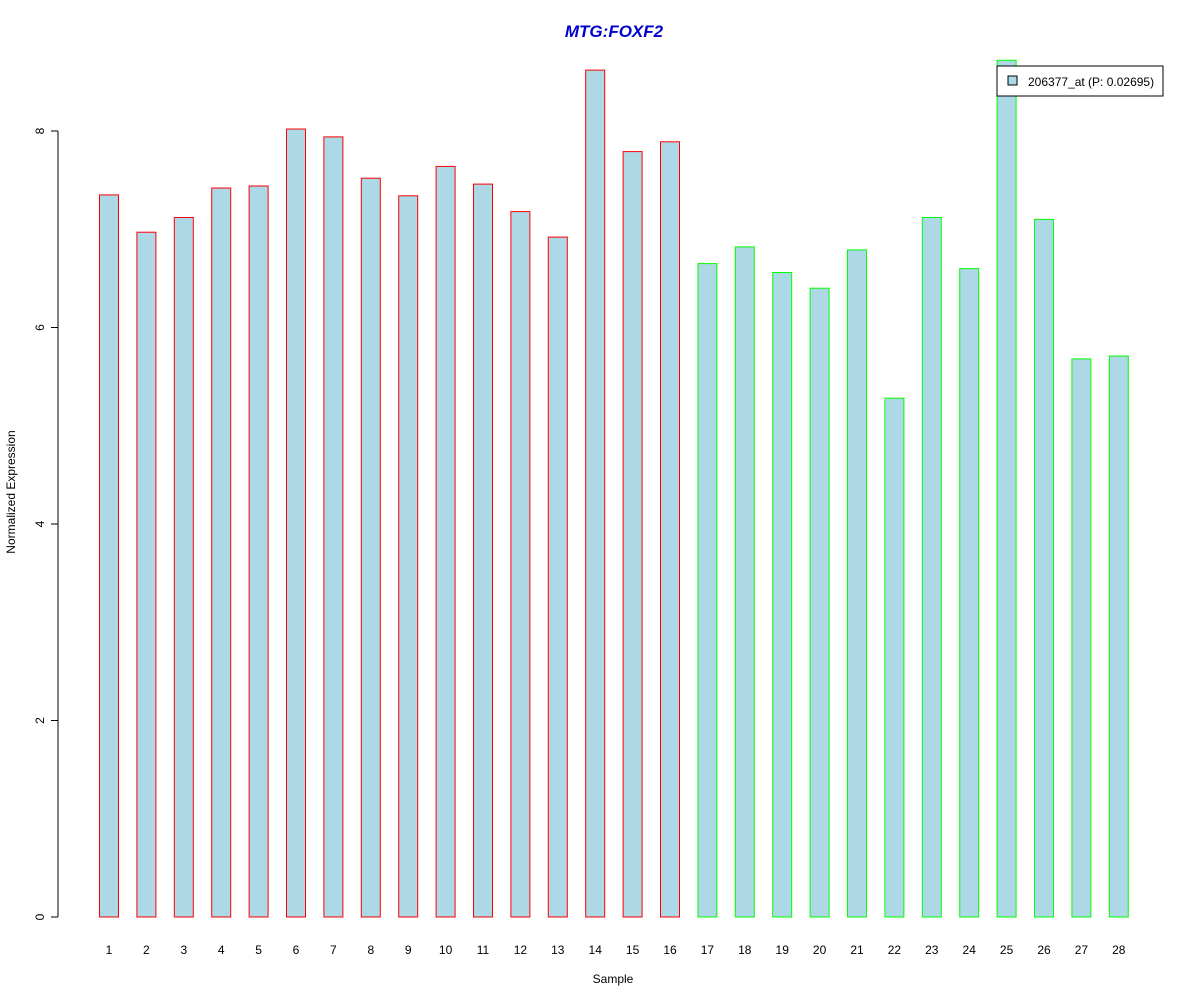  I want to click on x-tick-label: 10, so click(446, 950).